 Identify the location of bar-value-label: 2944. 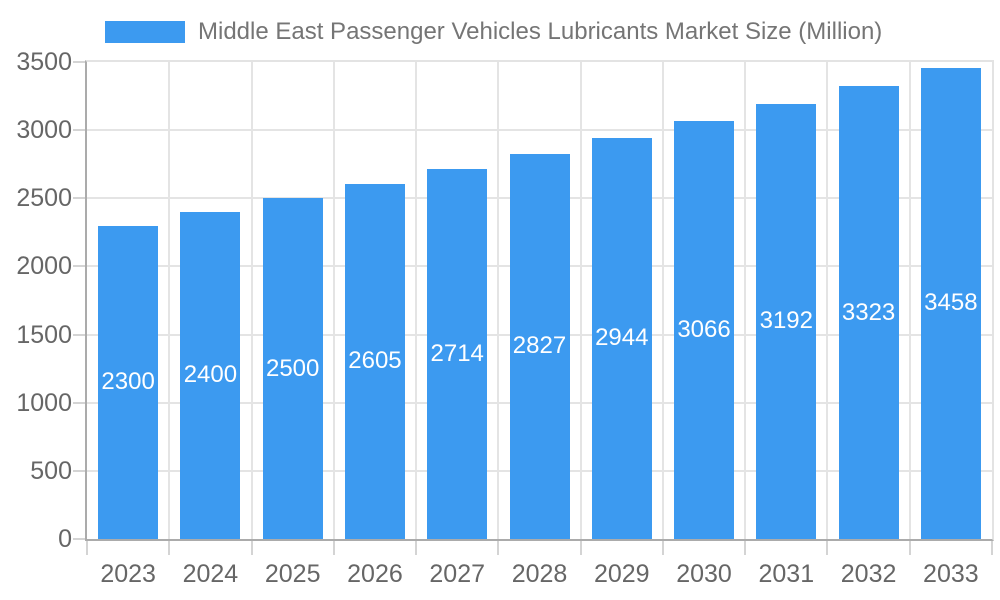
(622, 338).